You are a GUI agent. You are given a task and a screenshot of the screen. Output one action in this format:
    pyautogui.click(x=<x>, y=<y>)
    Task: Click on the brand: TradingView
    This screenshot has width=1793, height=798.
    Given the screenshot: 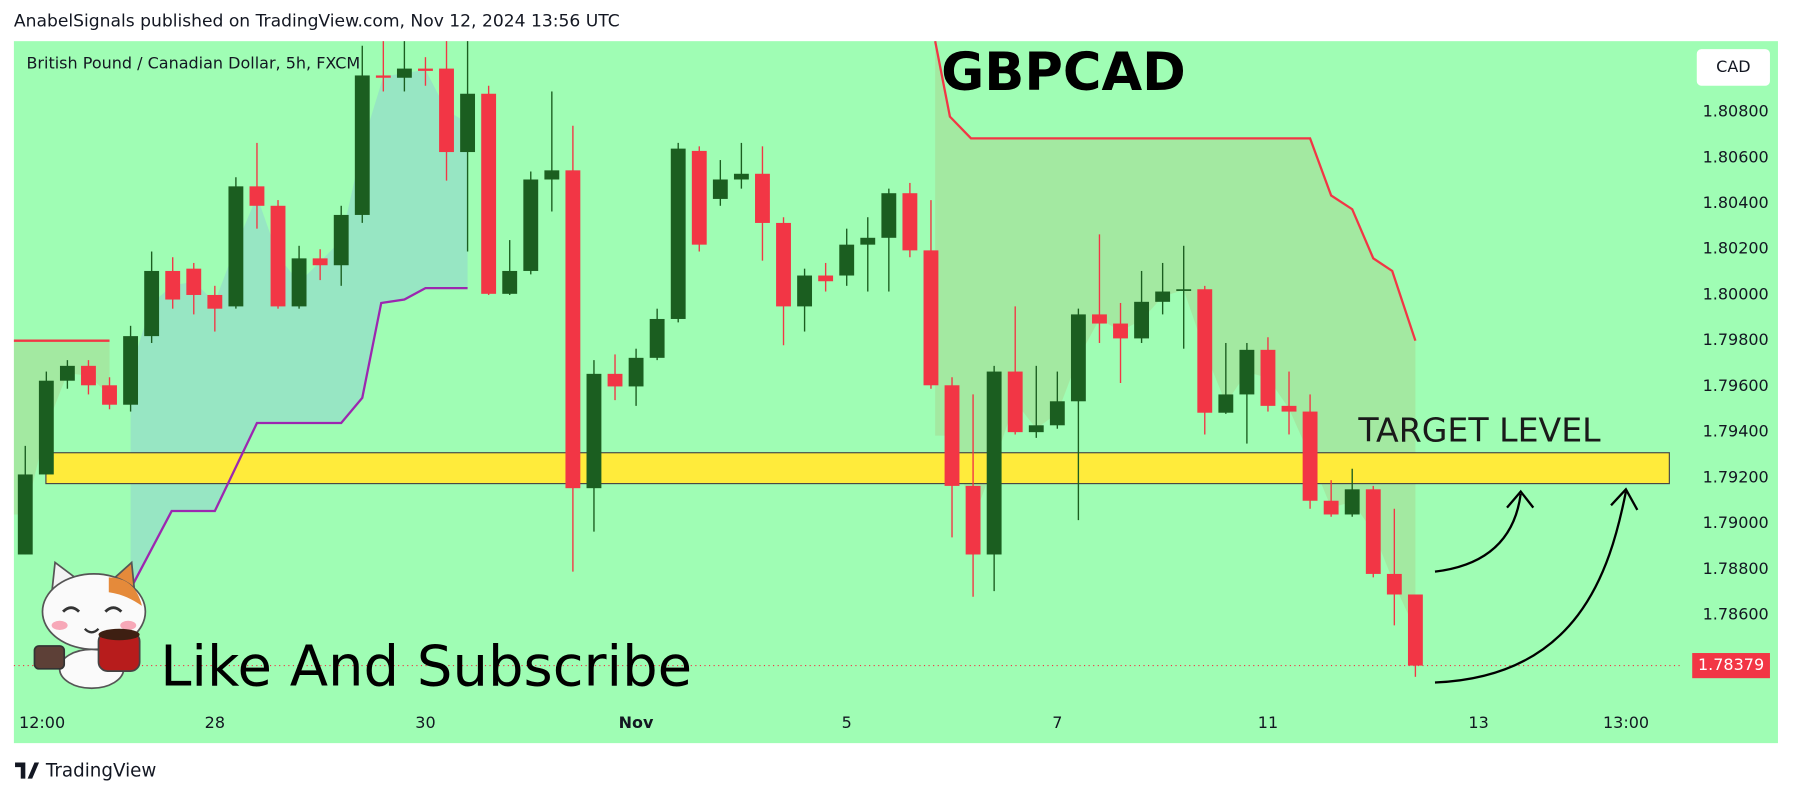 What is the action you would take?
    pyautogui.click(x=101, y=771)
    